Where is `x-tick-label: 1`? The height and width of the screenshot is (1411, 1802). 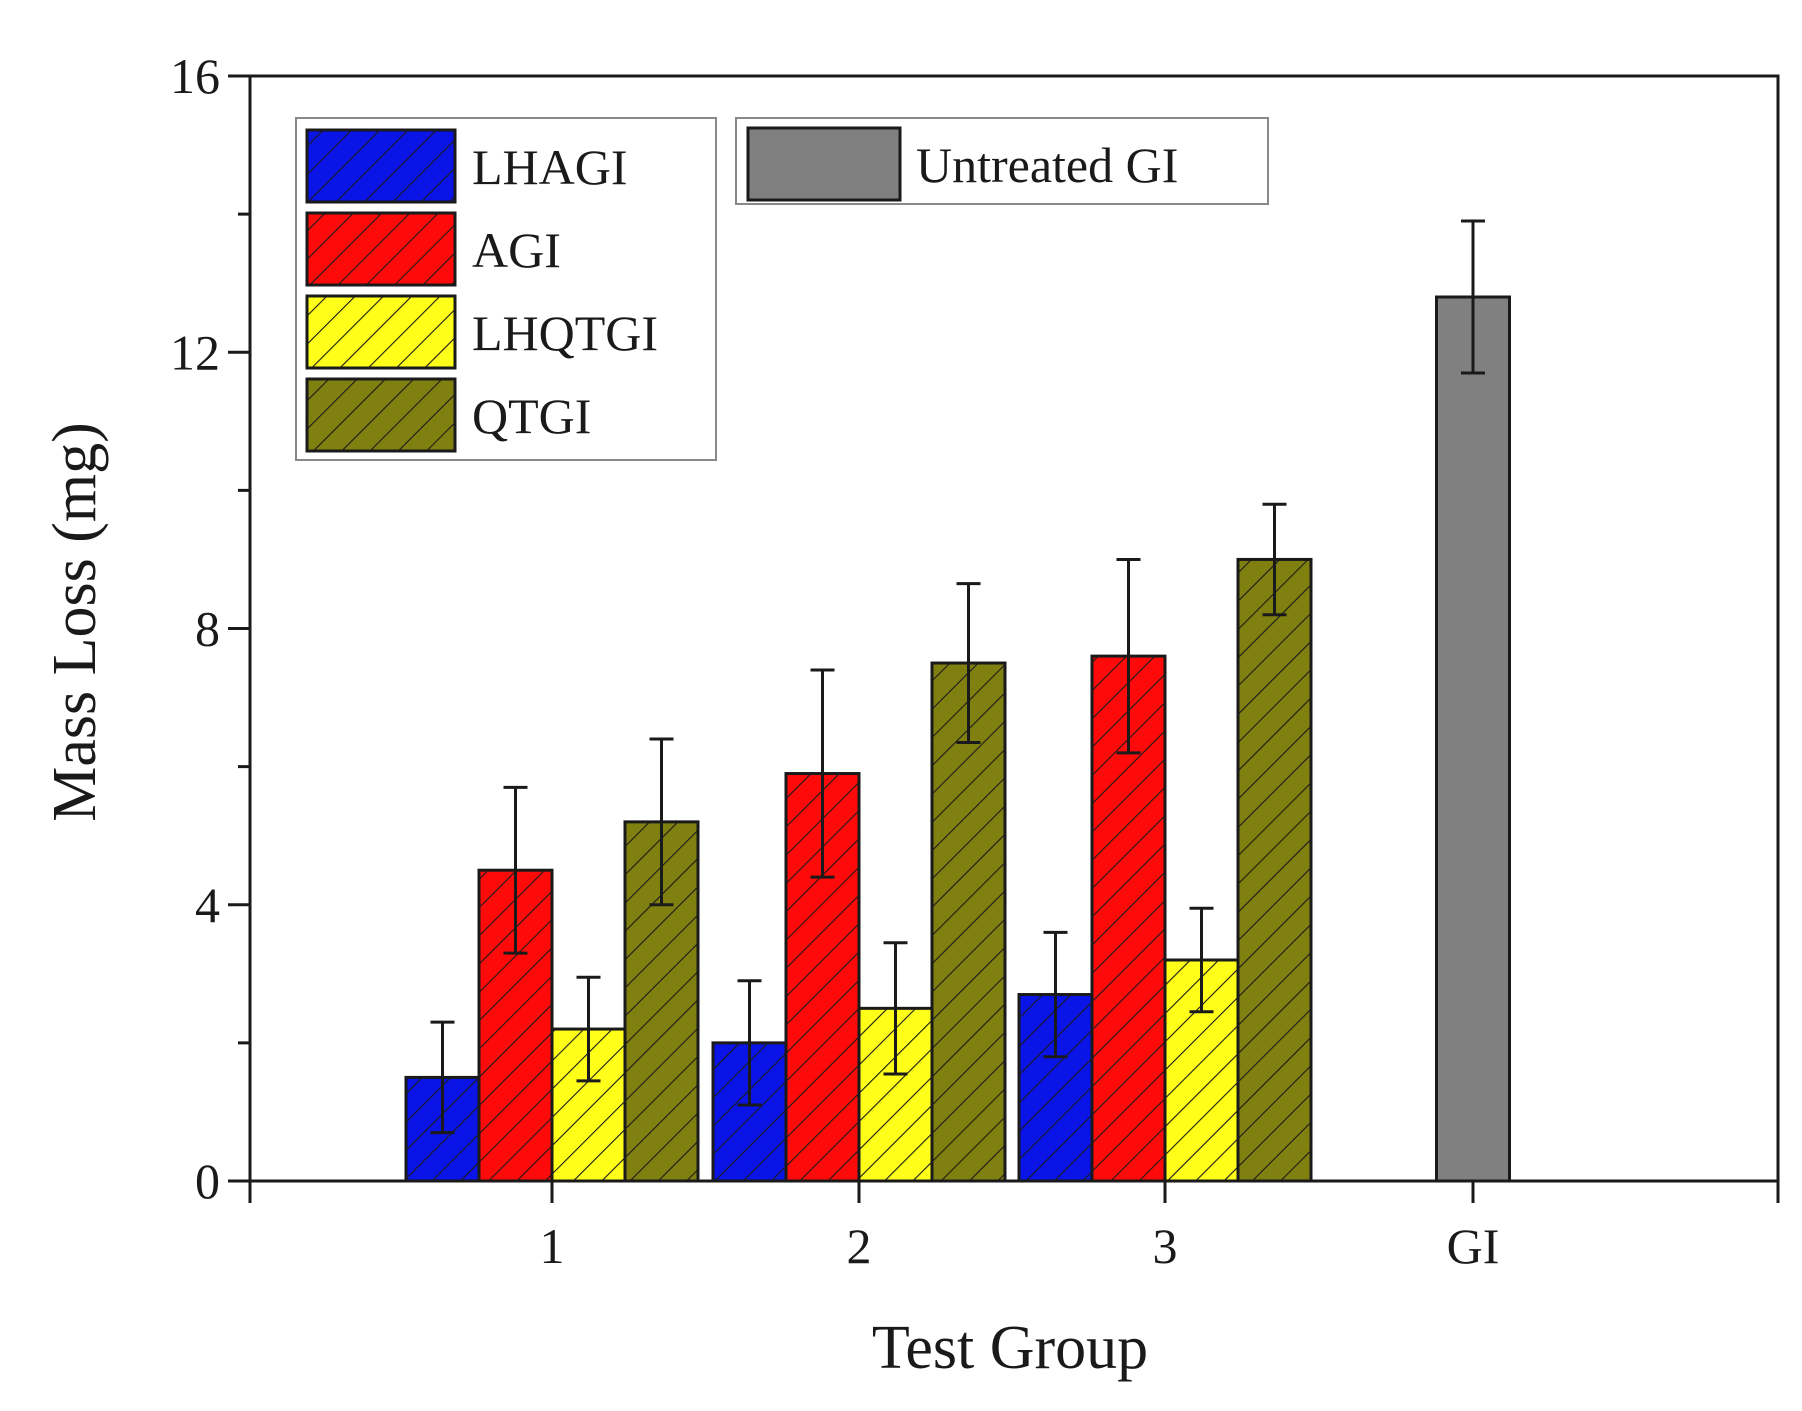 x-tick-label: 1 is located at coordinates (552, 1246).